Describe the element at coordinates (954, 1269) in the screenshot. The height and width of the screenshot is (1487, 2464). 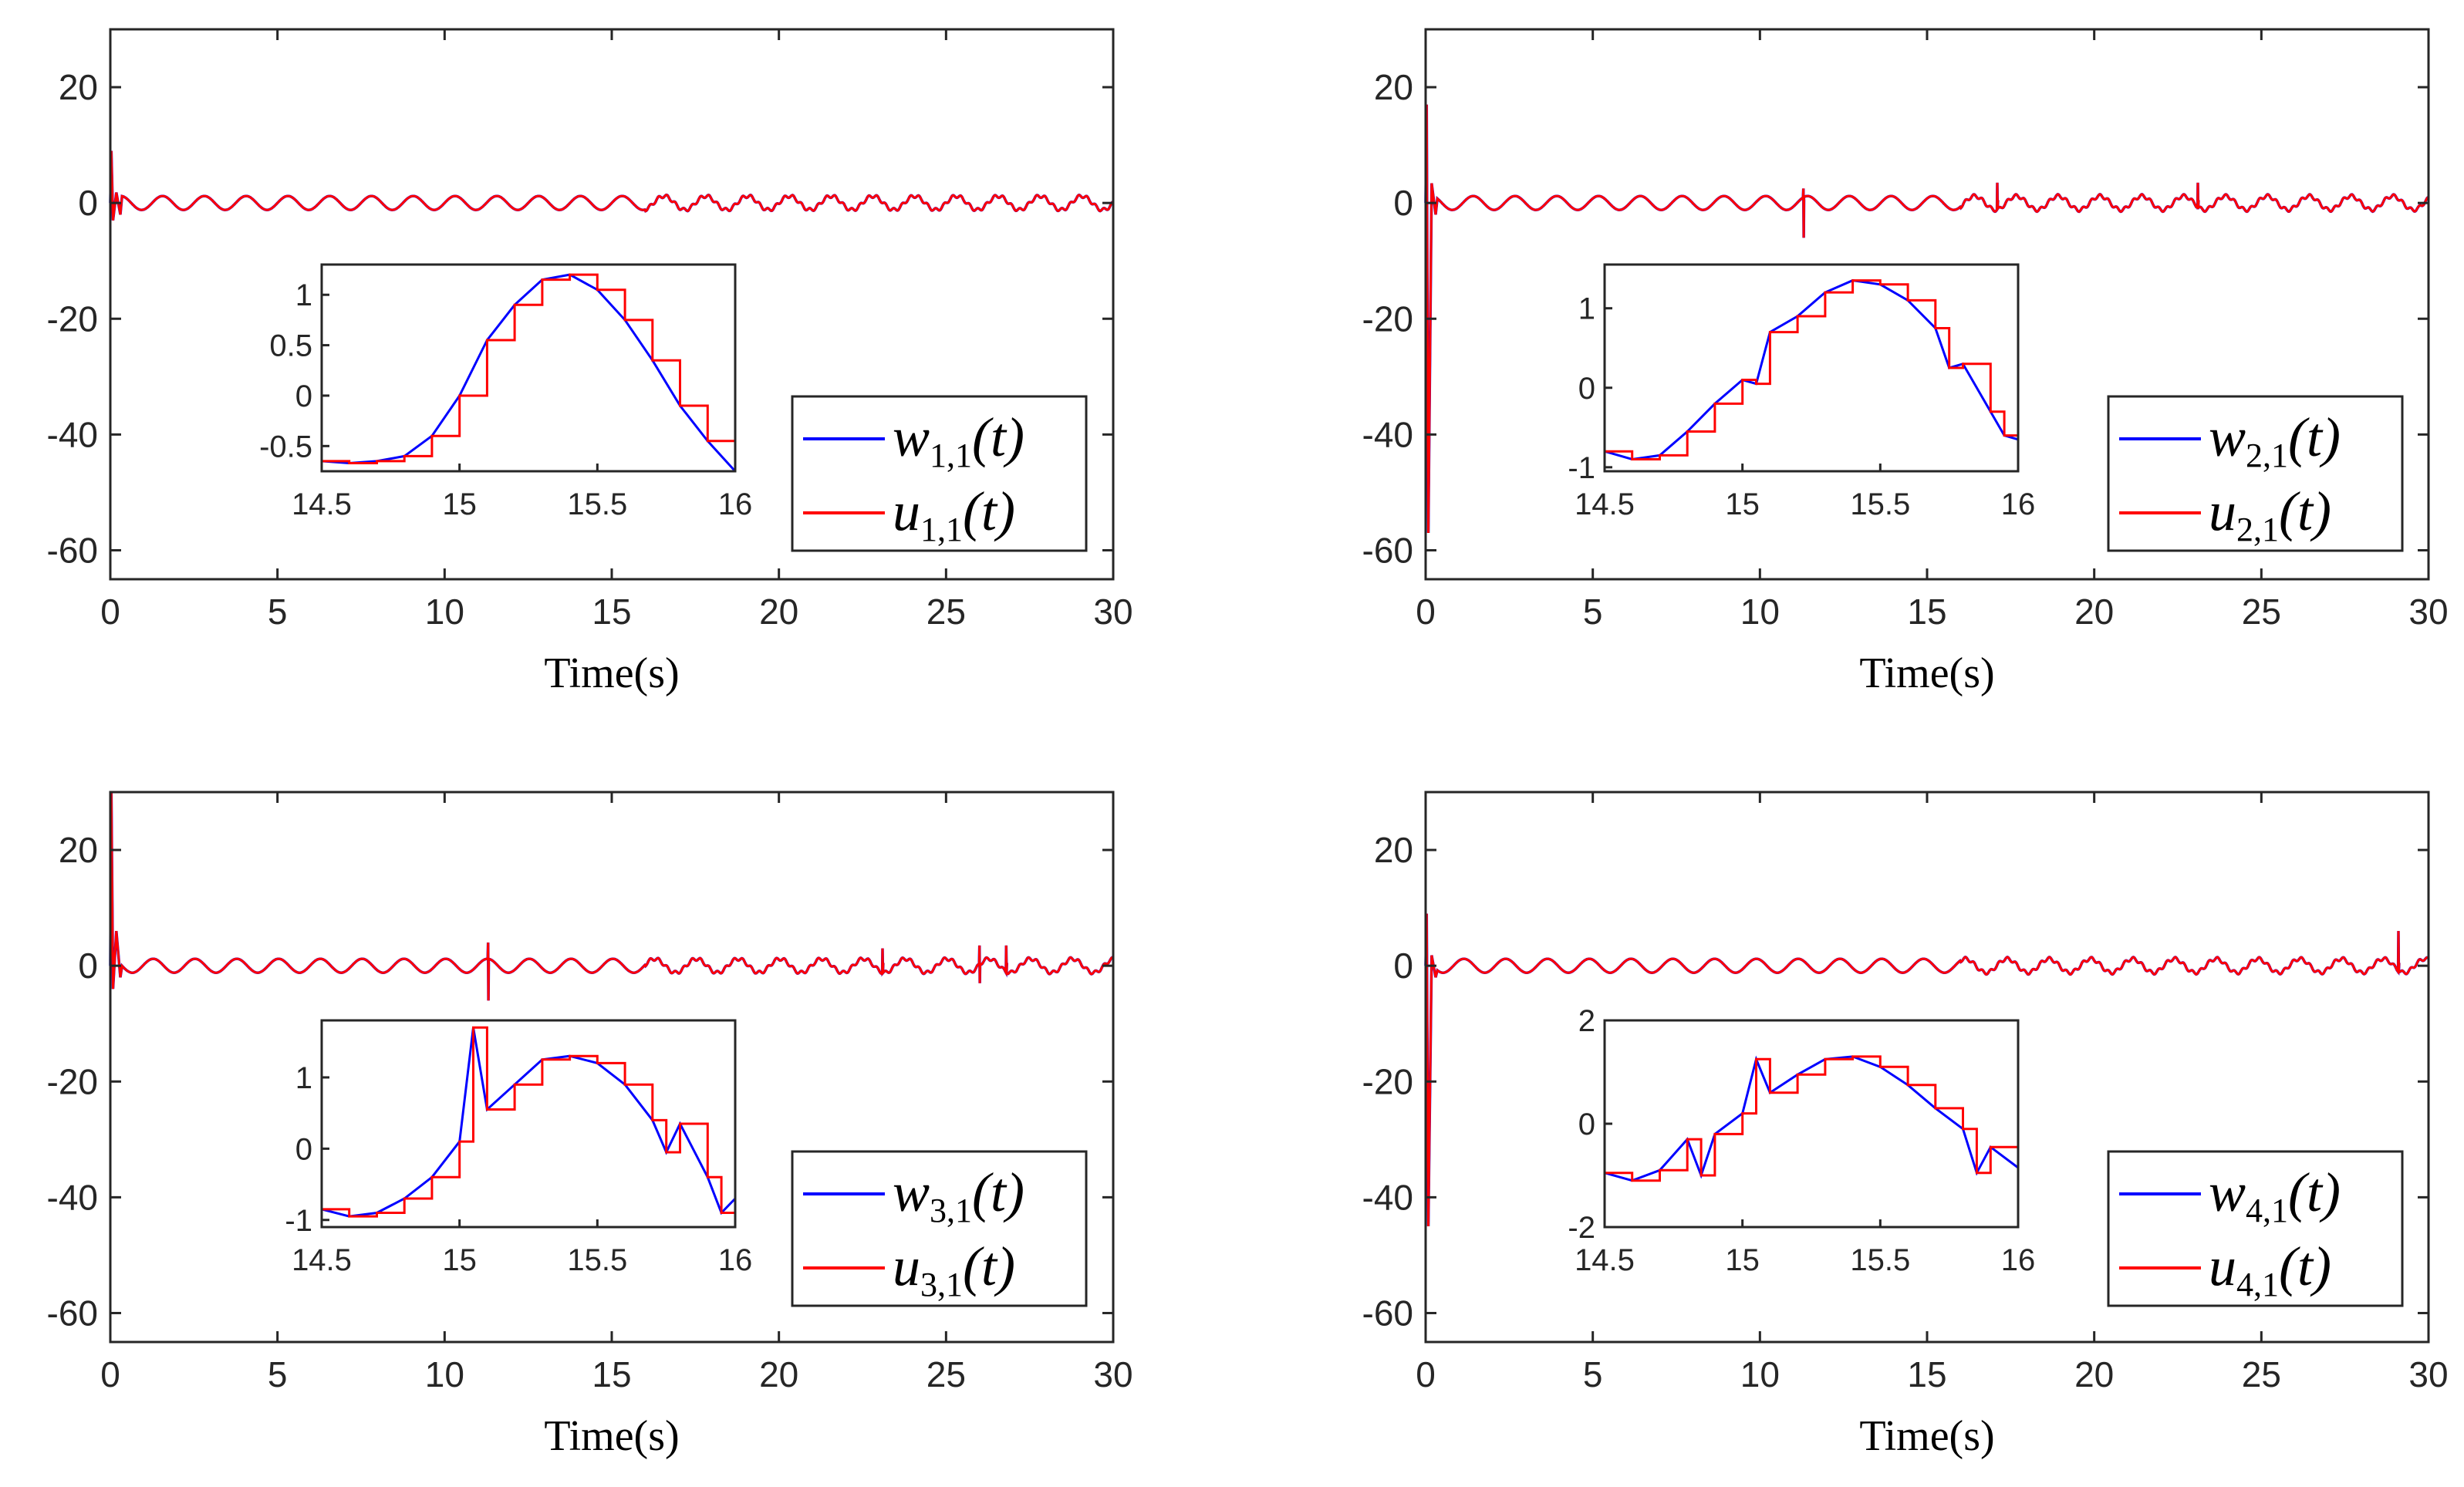
I see `legend-label: u3,1(t)` at that location.